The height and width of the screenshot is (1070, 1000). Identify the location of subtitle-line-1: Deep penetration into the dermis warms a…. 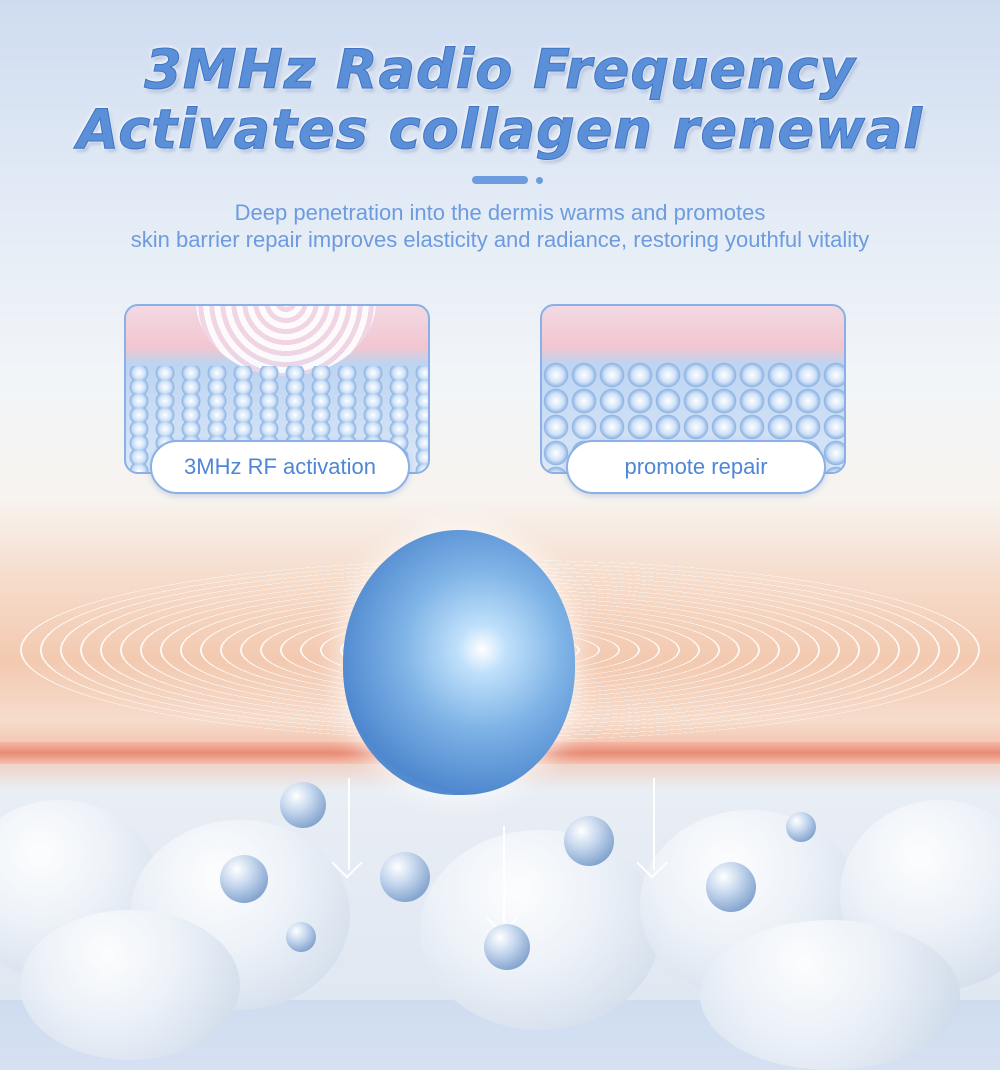
(500, 212).